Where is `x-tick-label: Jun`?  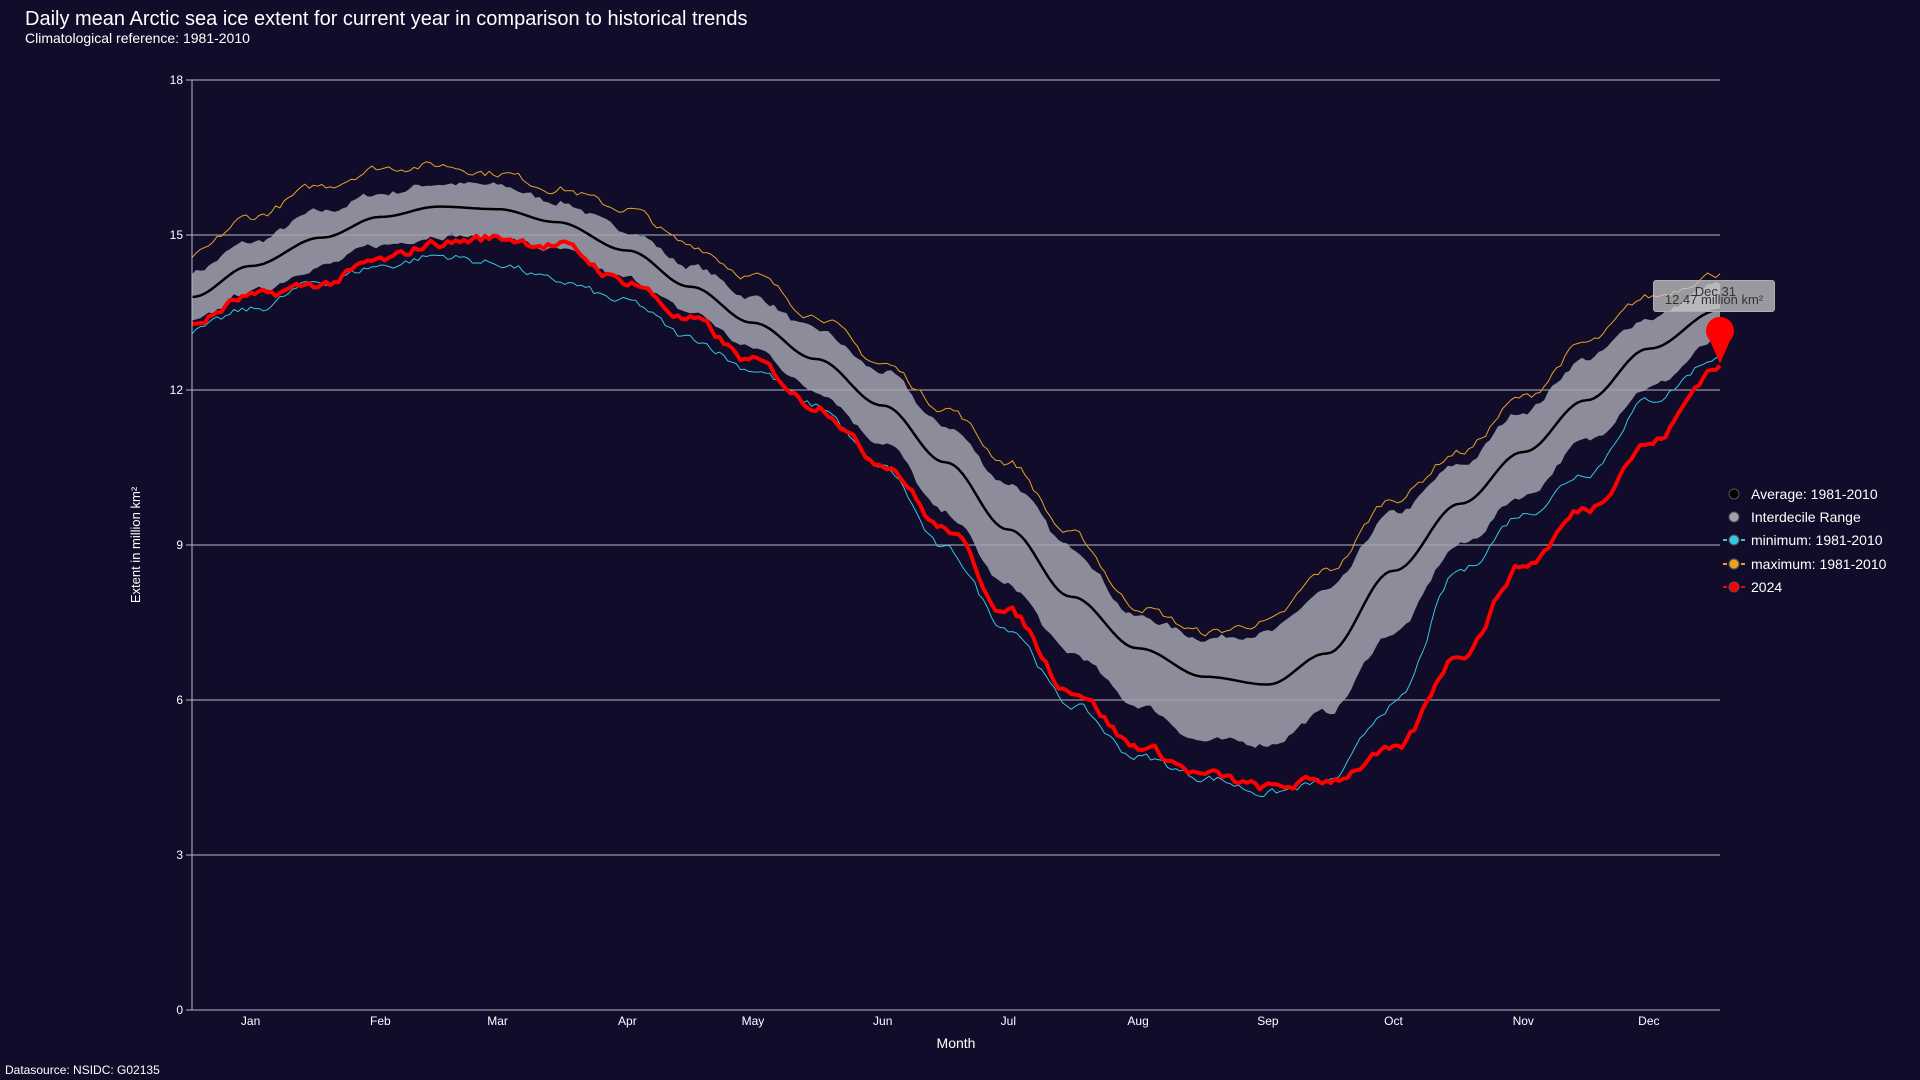
x-tick-label: Jun is located at coordinates (882, 1021).